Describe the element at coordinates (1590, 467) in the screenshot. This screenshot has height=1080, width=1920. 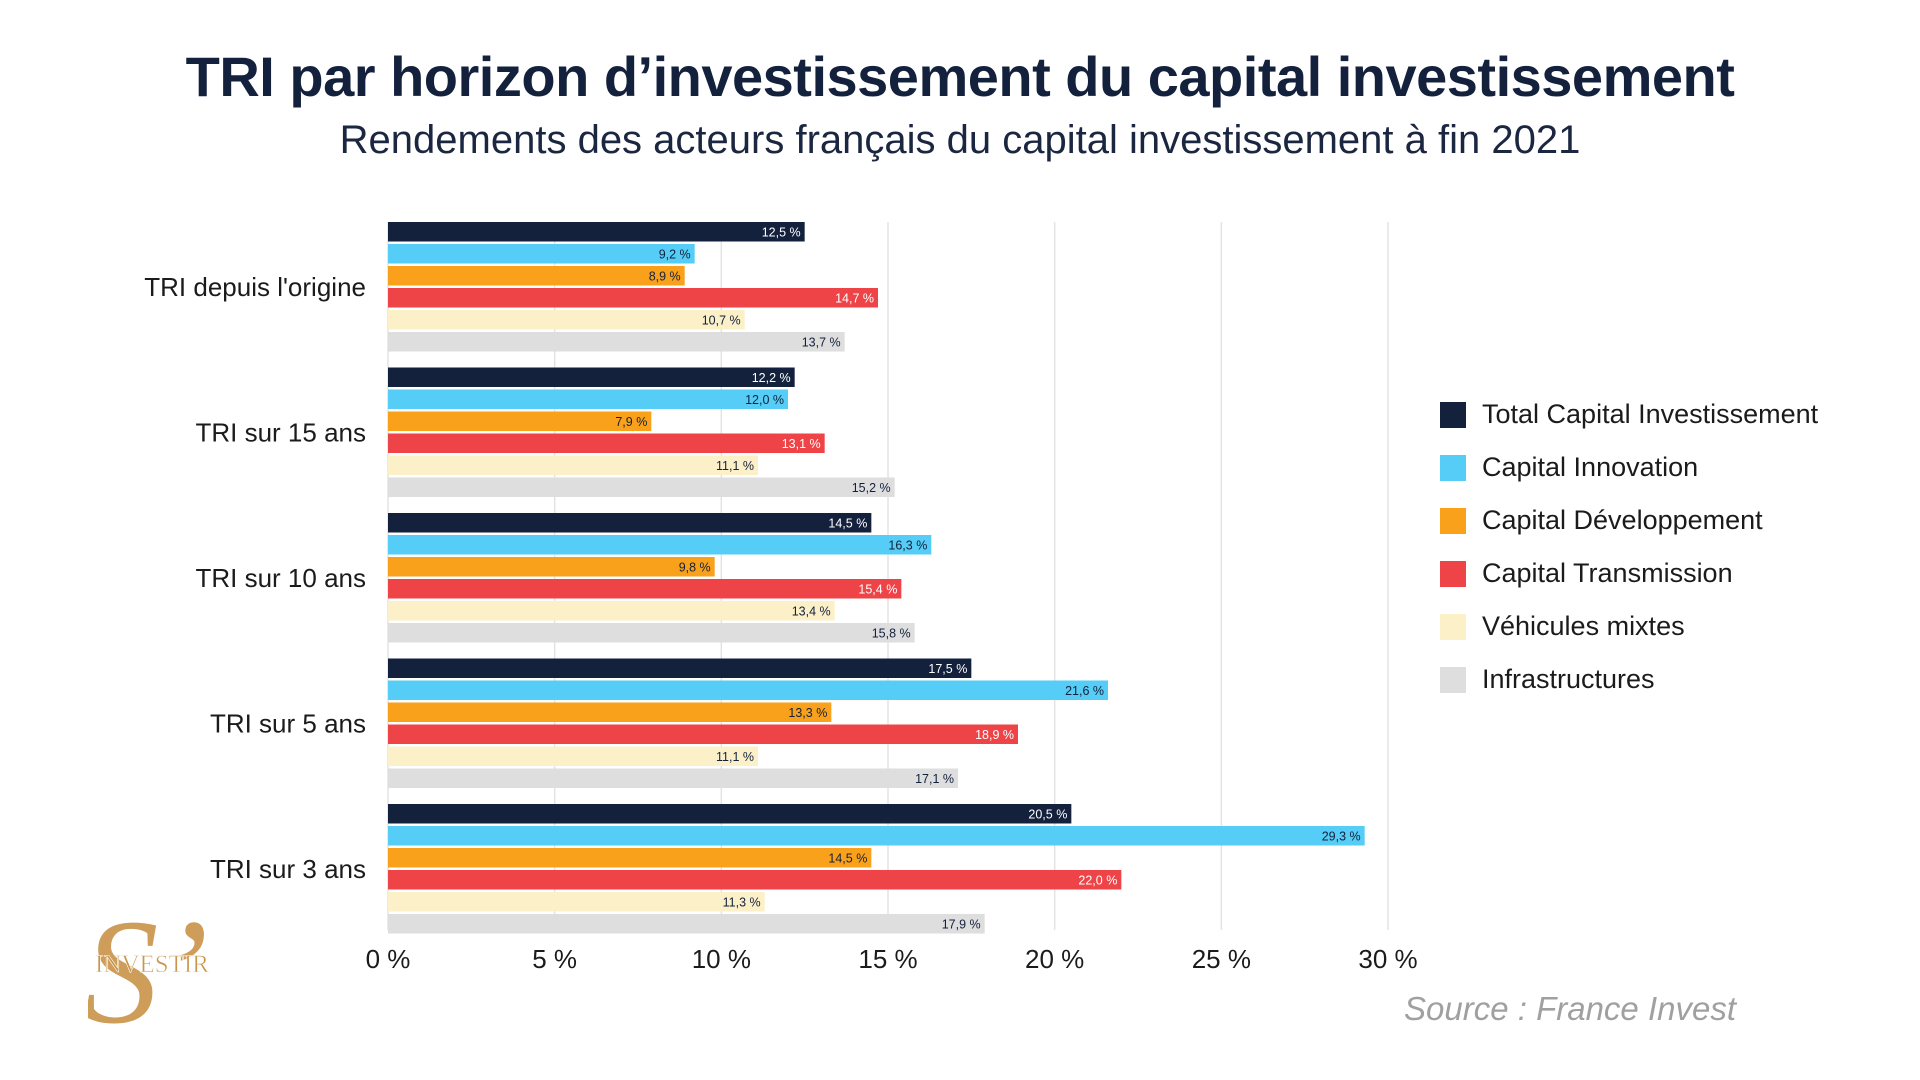
I see `legend-label: Capital Innovation` at that location.